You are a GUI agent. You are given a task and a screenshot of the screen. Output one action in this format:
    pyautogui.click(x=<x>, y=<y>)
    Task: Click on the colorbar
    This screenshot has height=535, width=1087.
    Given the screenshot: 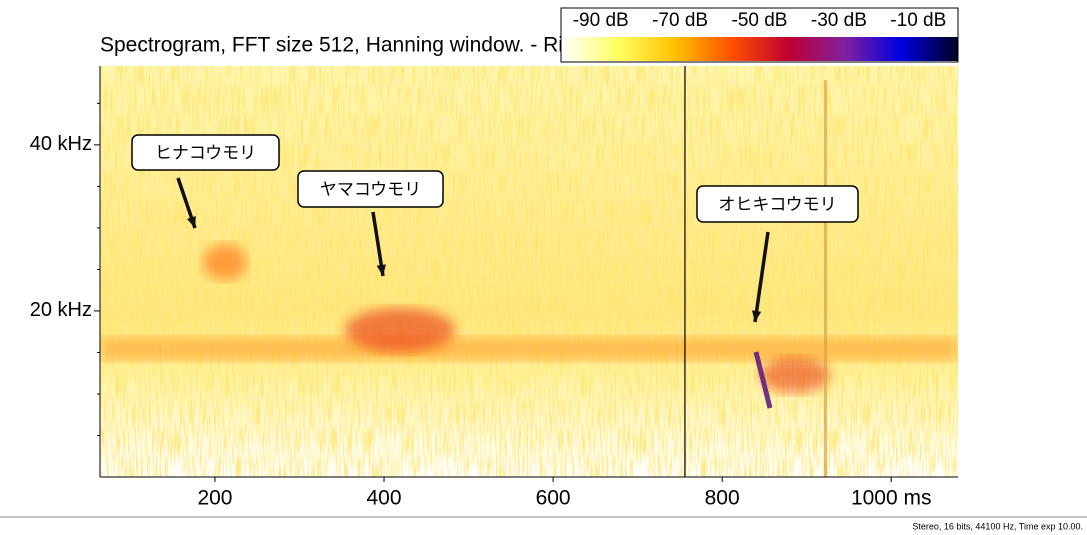 What is the action you would take?
    pyautogui.click(x=760, y=49)
    